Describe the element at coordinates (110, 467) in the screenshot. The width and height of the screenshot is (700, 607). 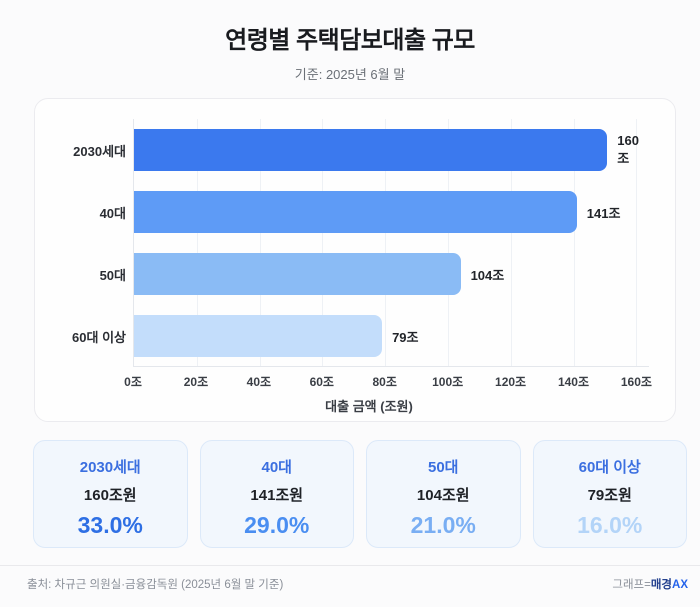
I see `summary-card-title: 2030세대` at that location.